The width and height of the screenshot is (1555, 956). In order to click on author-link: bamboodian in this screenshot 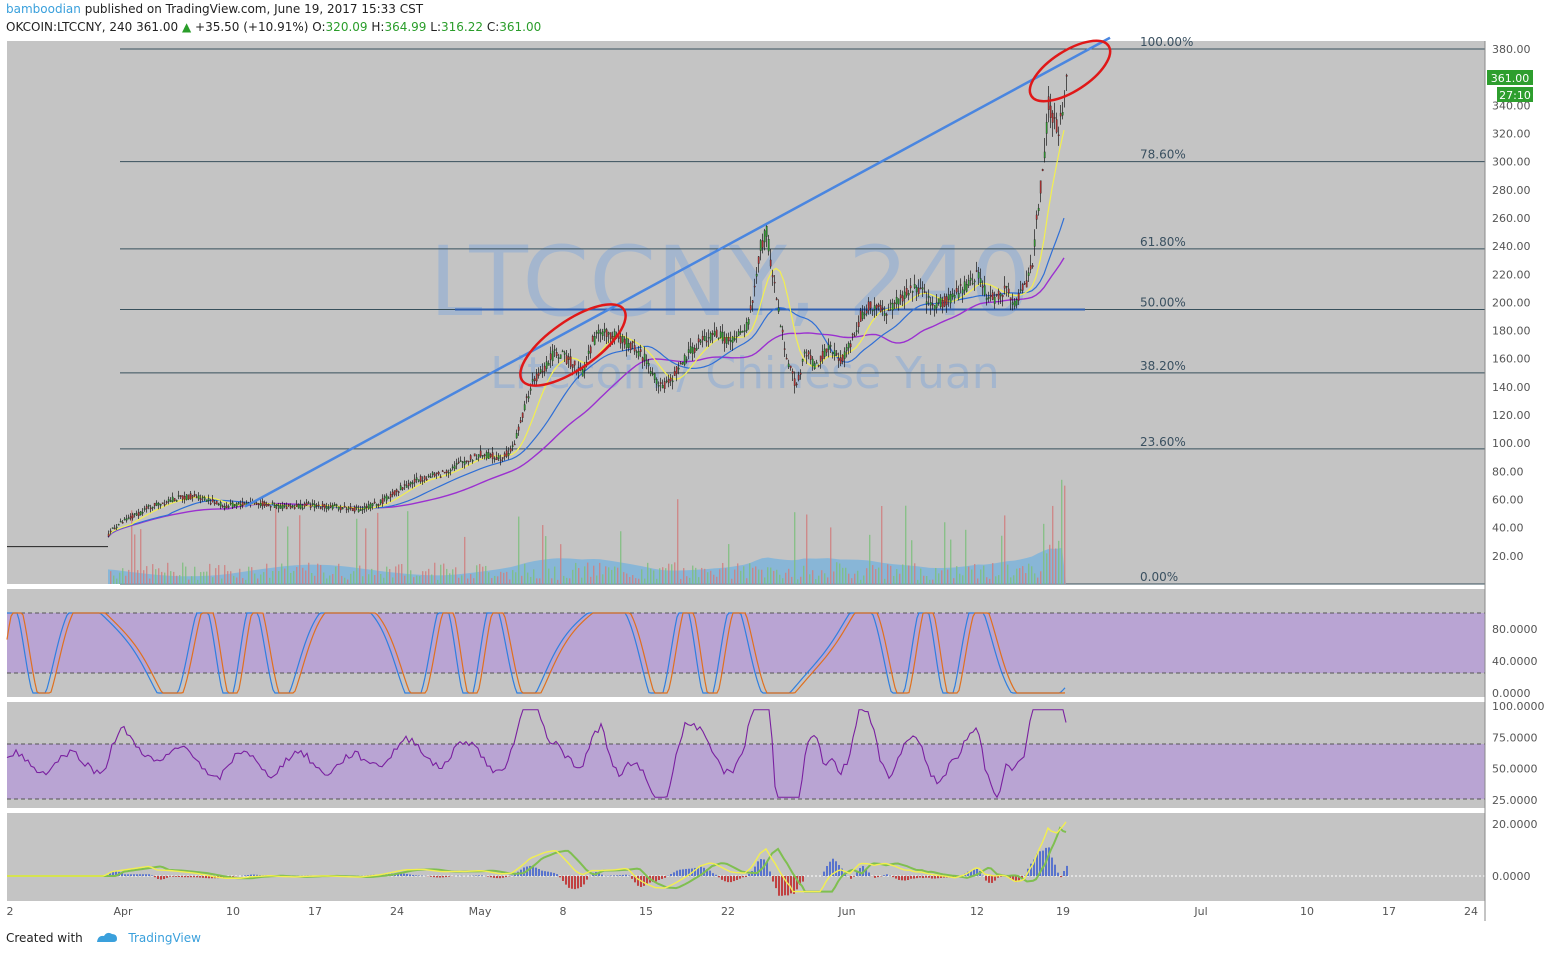, I will do `click(43, 9)`.